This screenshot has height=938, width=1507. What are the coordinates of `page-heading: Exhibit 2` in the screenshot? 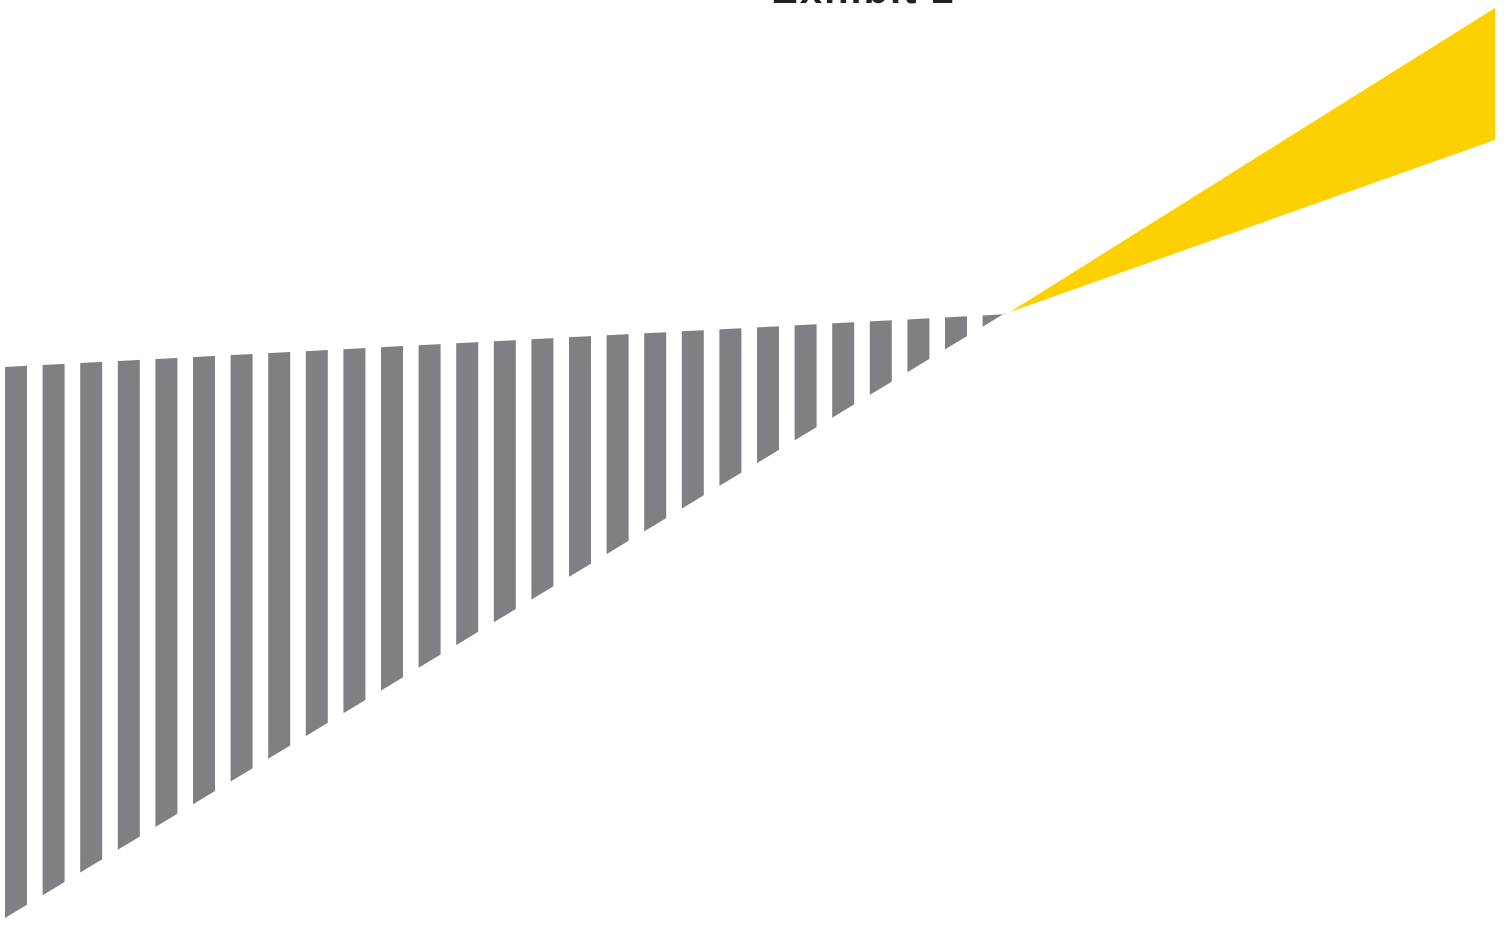 It's located at (753, 7).